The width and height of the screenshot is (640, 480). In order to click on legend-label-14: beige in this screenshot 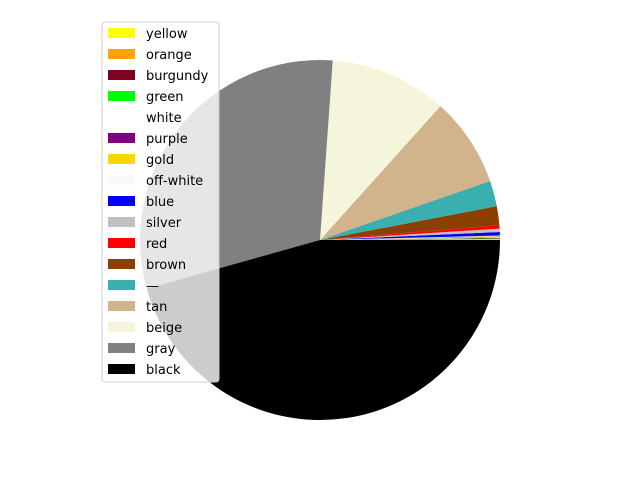, I will do `click(164, 328)`.